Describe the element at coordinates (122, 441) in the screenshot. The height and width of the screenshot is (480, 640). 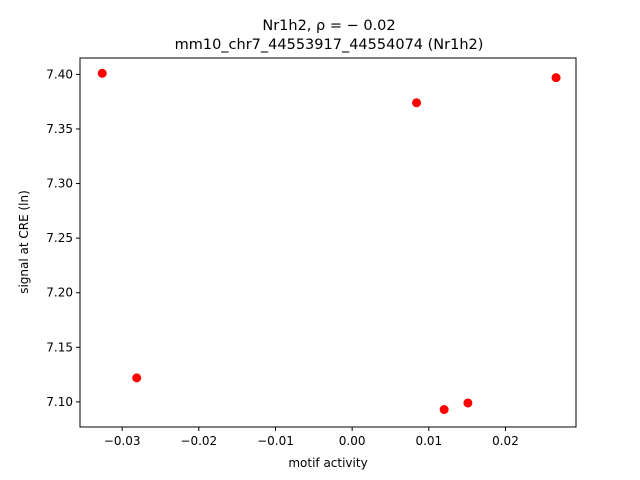
I see `x-tick-label: −0.03` at that location.